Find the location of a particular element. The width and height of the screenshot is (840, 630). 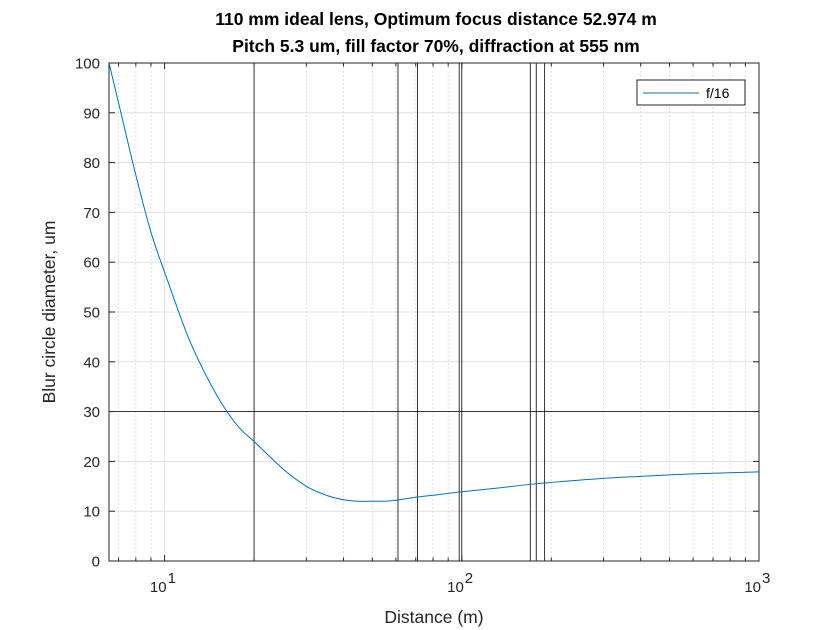

x-tick-label-exponent: 3 is located at coordinates (766, 578).